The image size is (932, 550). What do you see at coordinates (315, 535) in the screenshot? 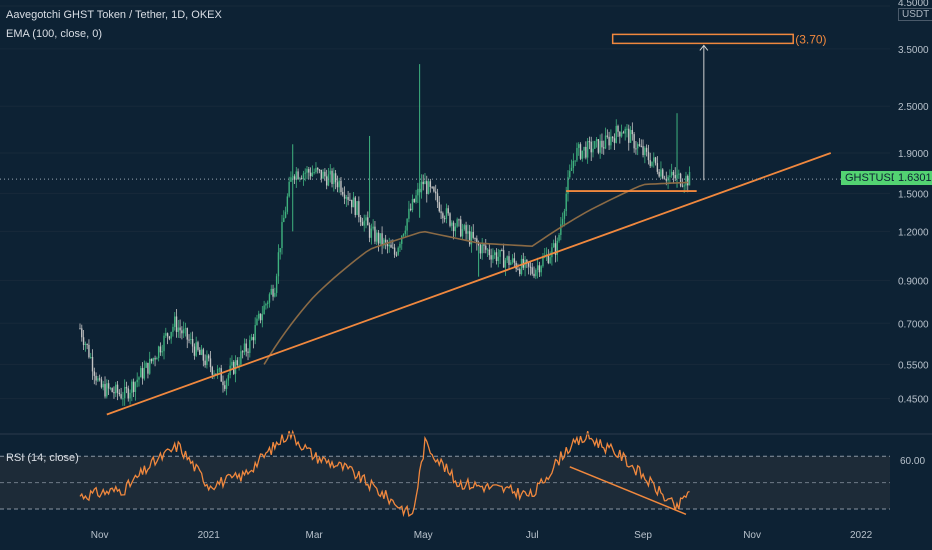
I see `time-tick-label: Mar` at bounding box center [315, 535].